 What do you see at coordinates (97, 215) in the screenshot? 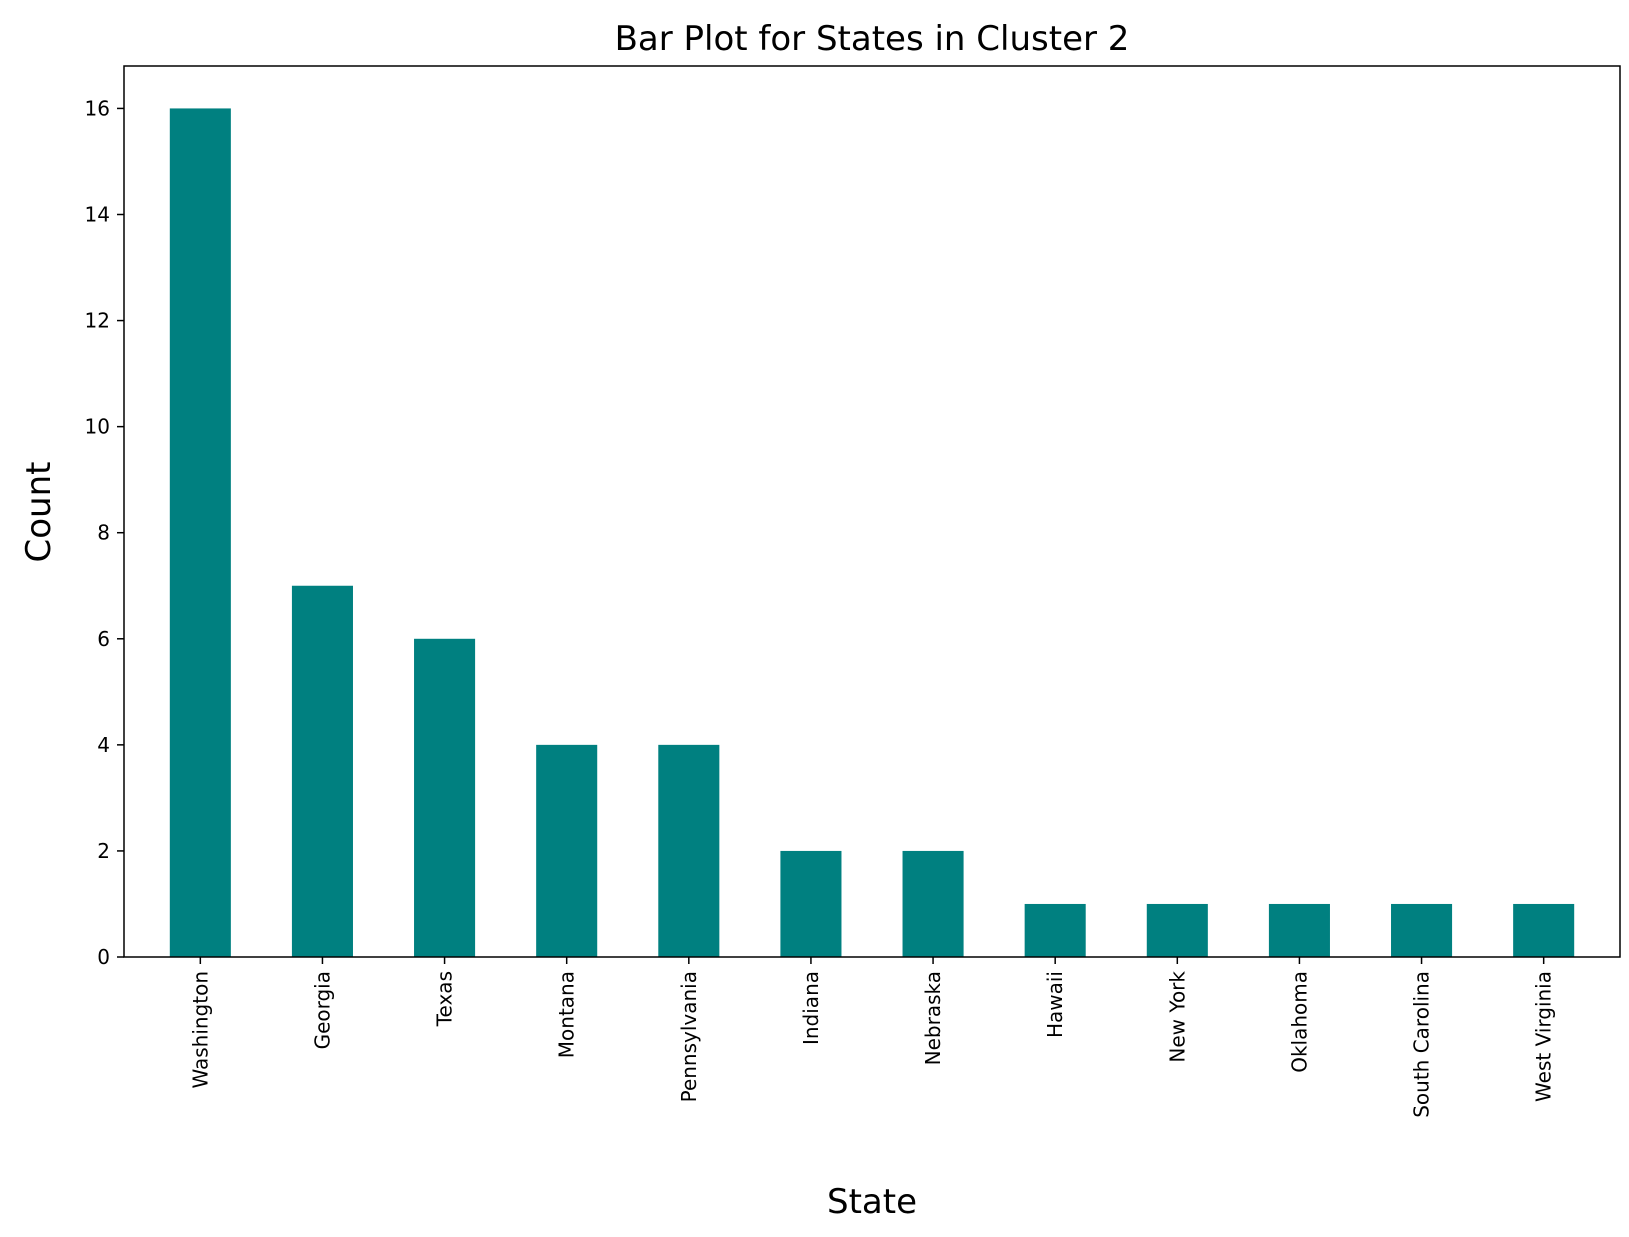
I see `y-tick-label: 14` at bounding box center [97, 215].